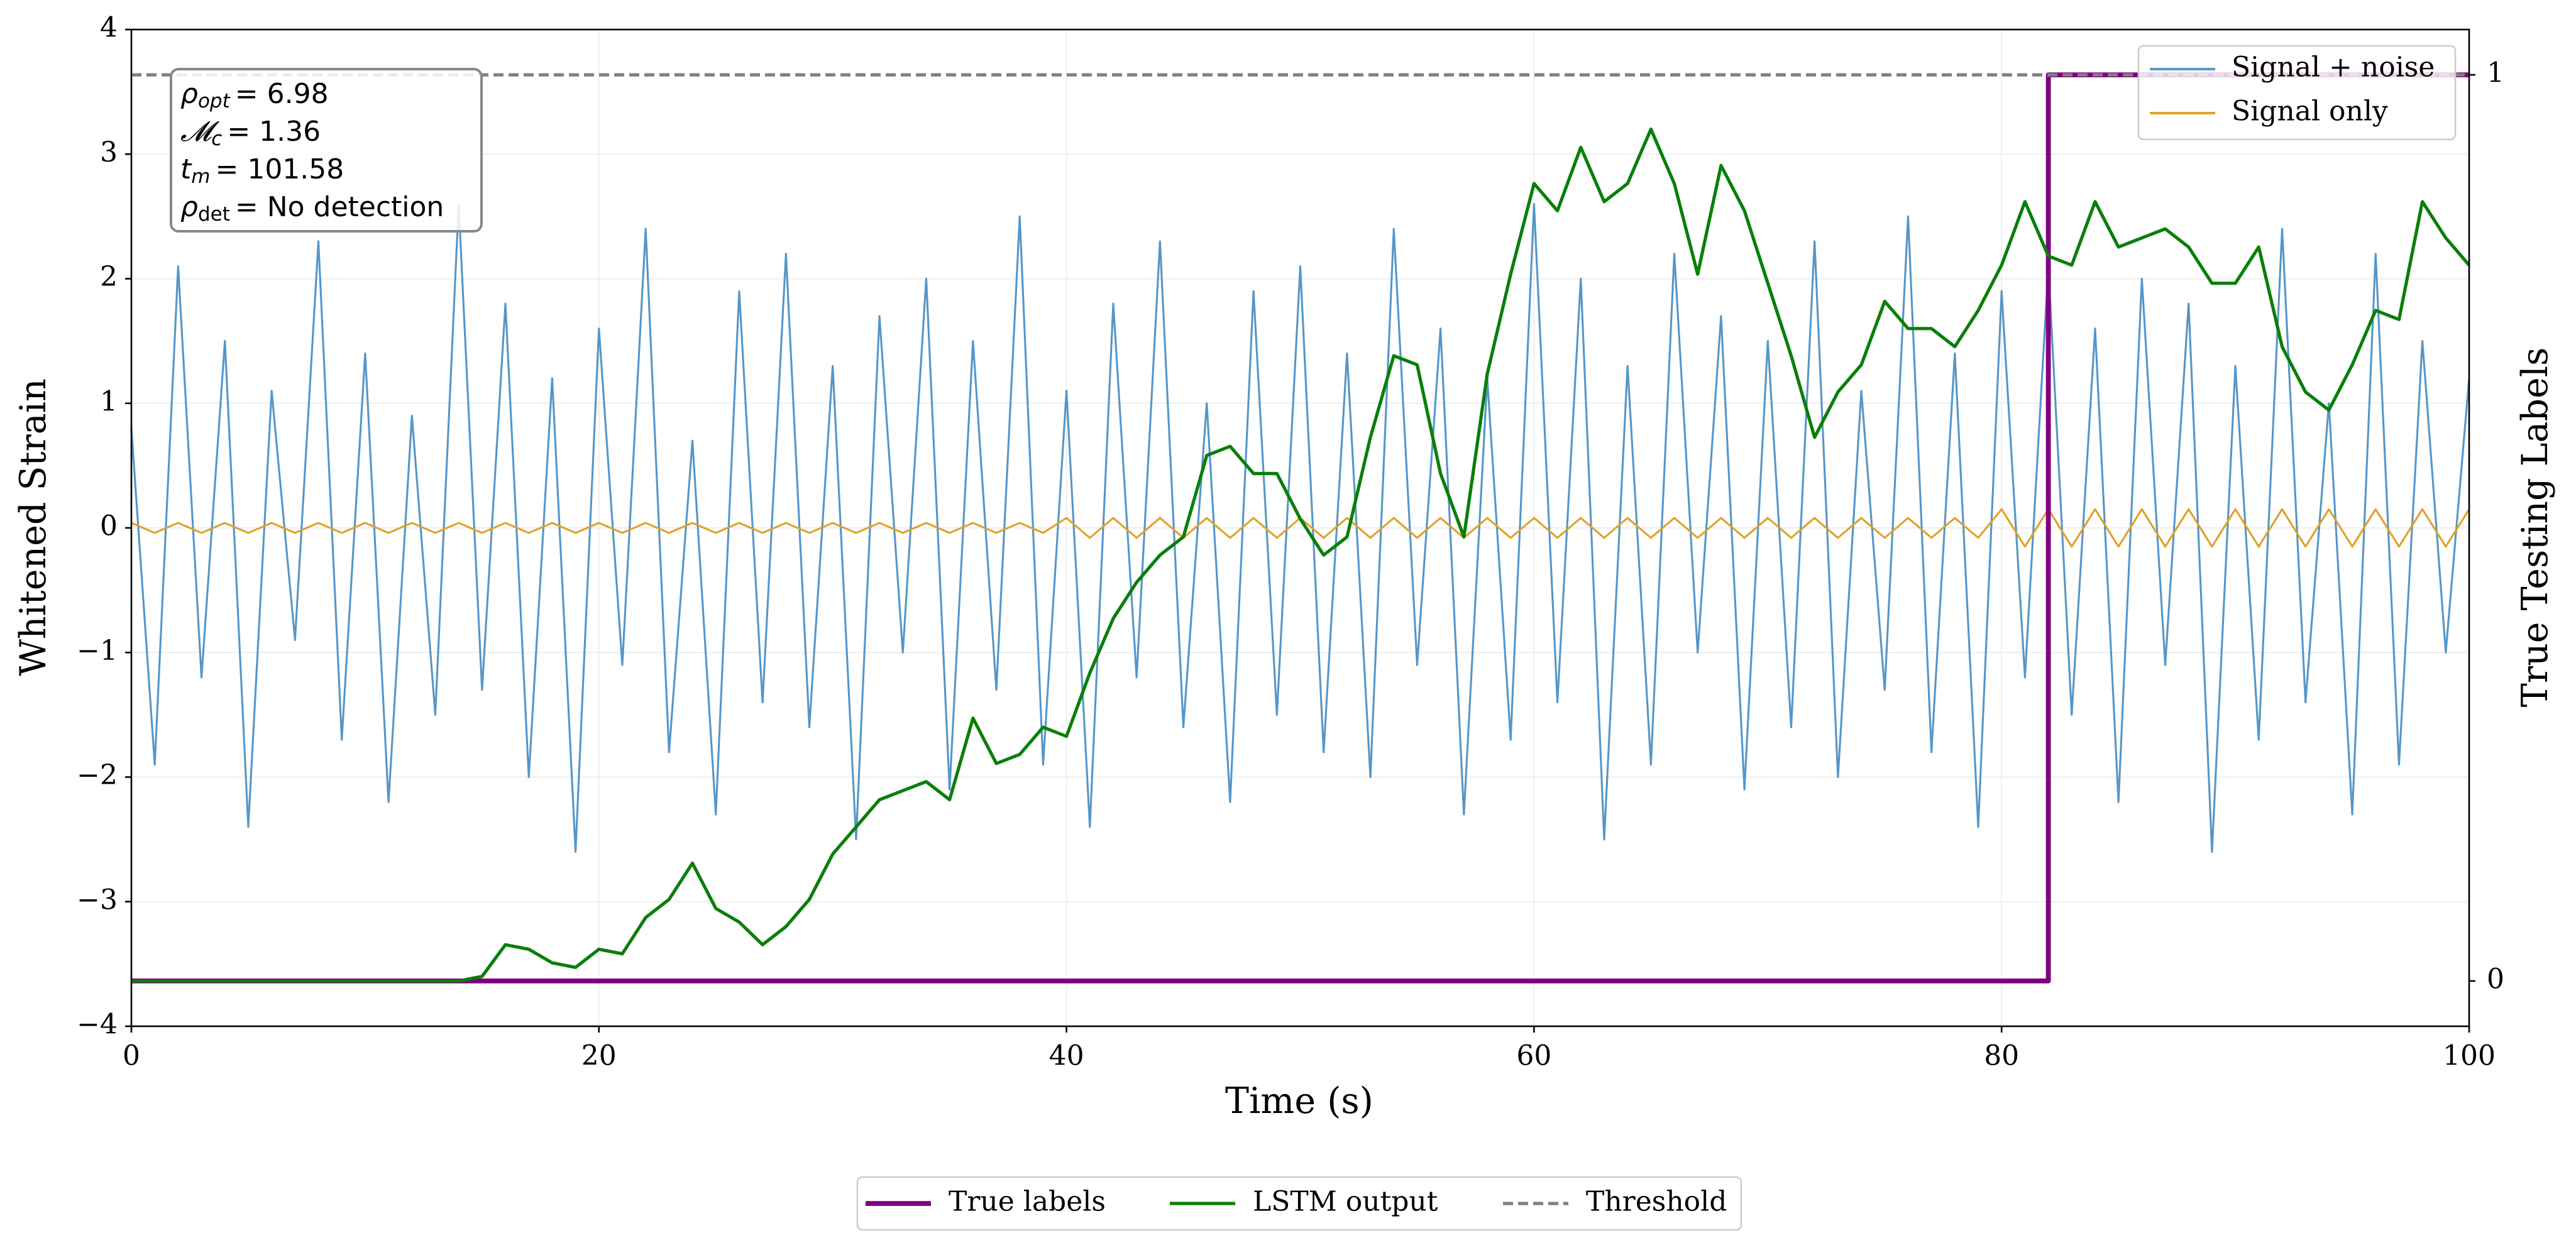 Image resolution: width=2576 pixels, height=1250 pixels. I want to click on y-tick-label: 0, so click(109, 526).